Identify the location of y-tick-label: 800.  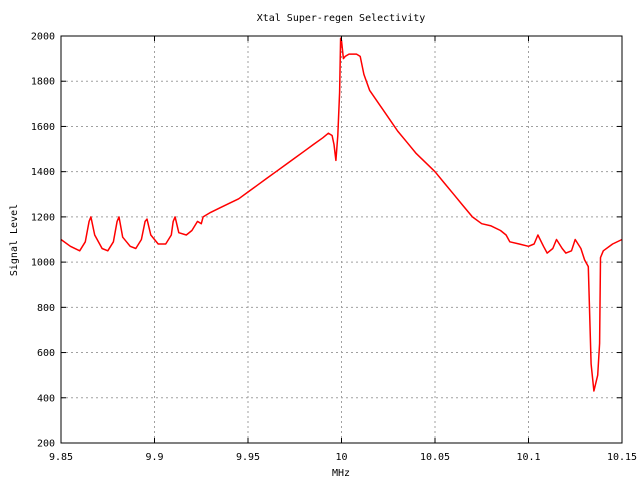
(46, 308).